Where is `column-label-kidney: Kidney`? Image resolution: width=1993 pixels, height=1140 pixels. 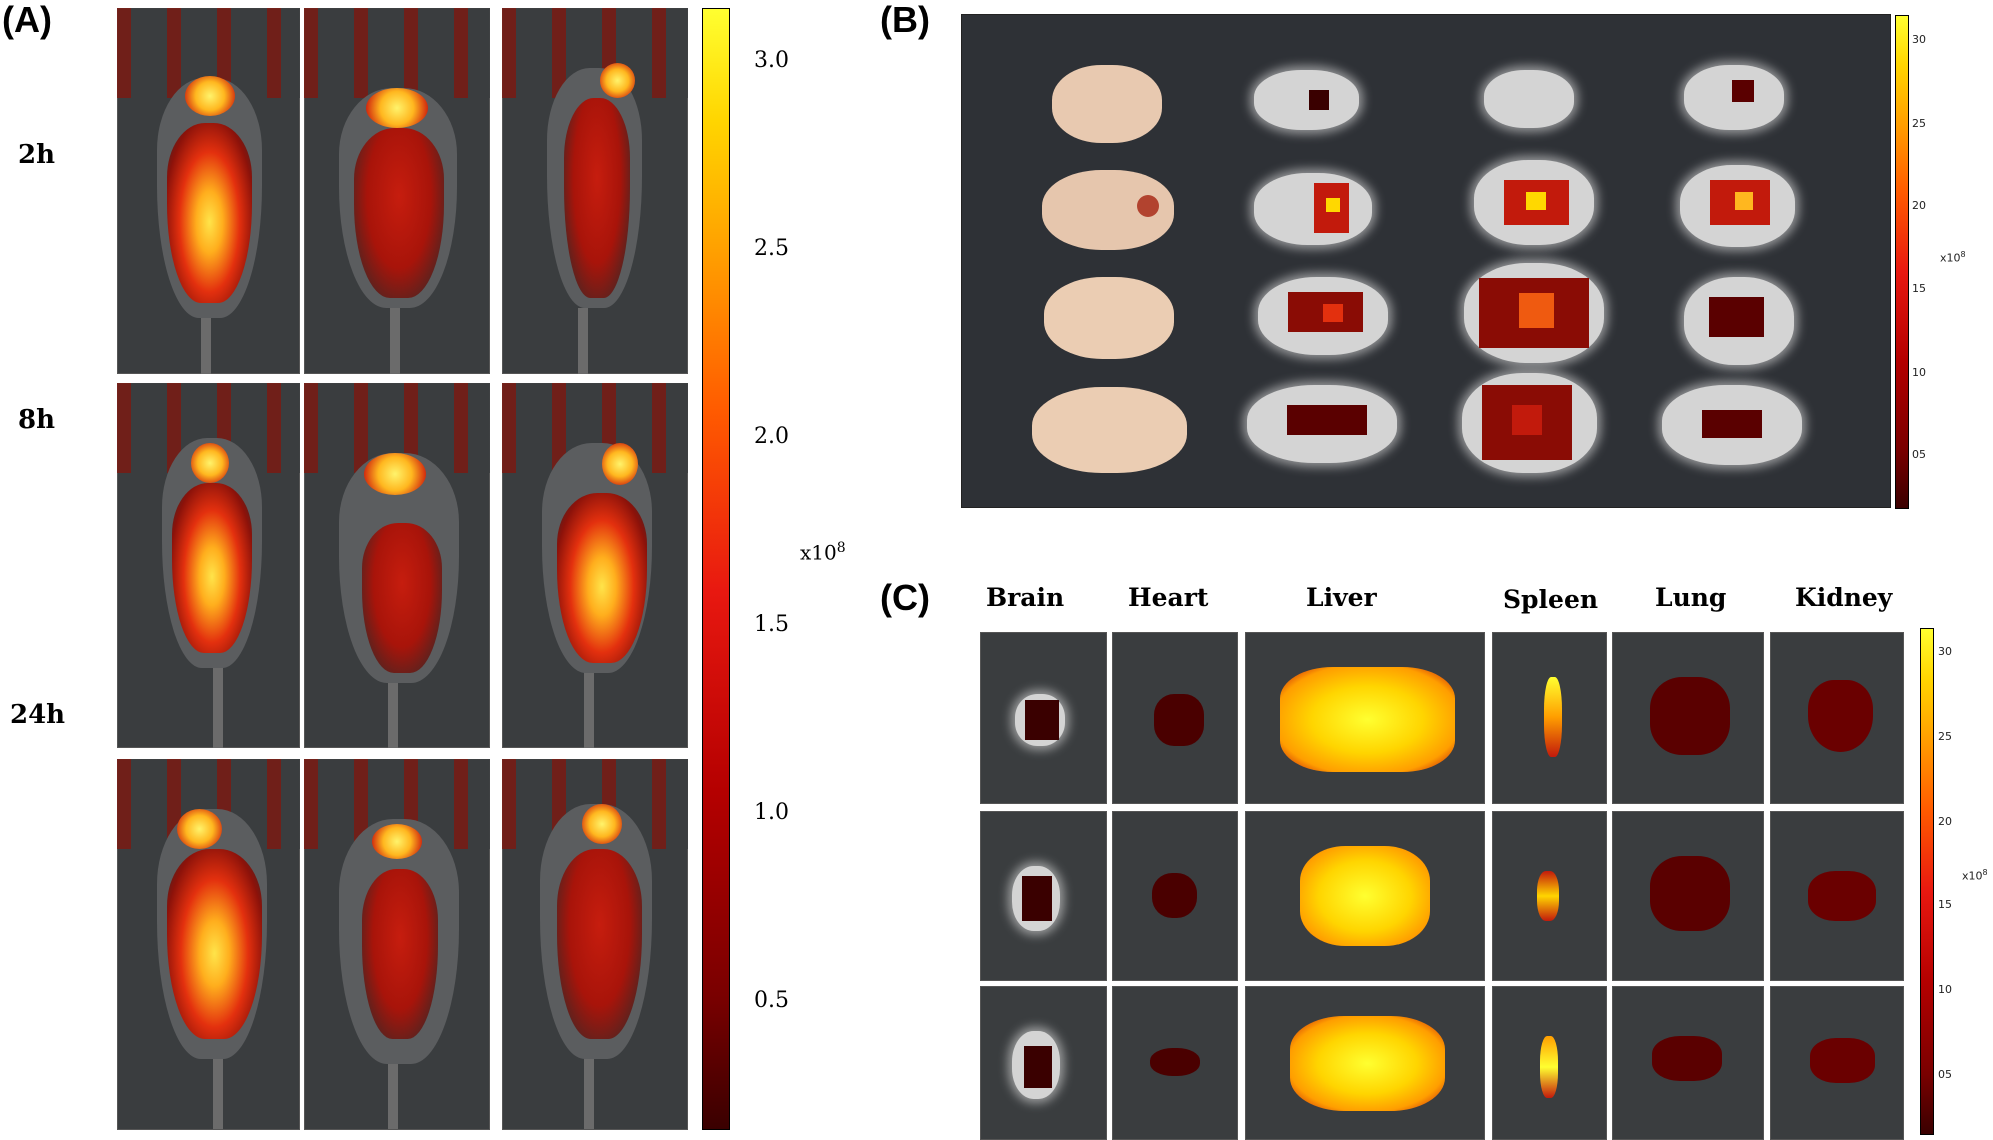
column-label-kidney: Kidney is located at coordinates (1844, 597).